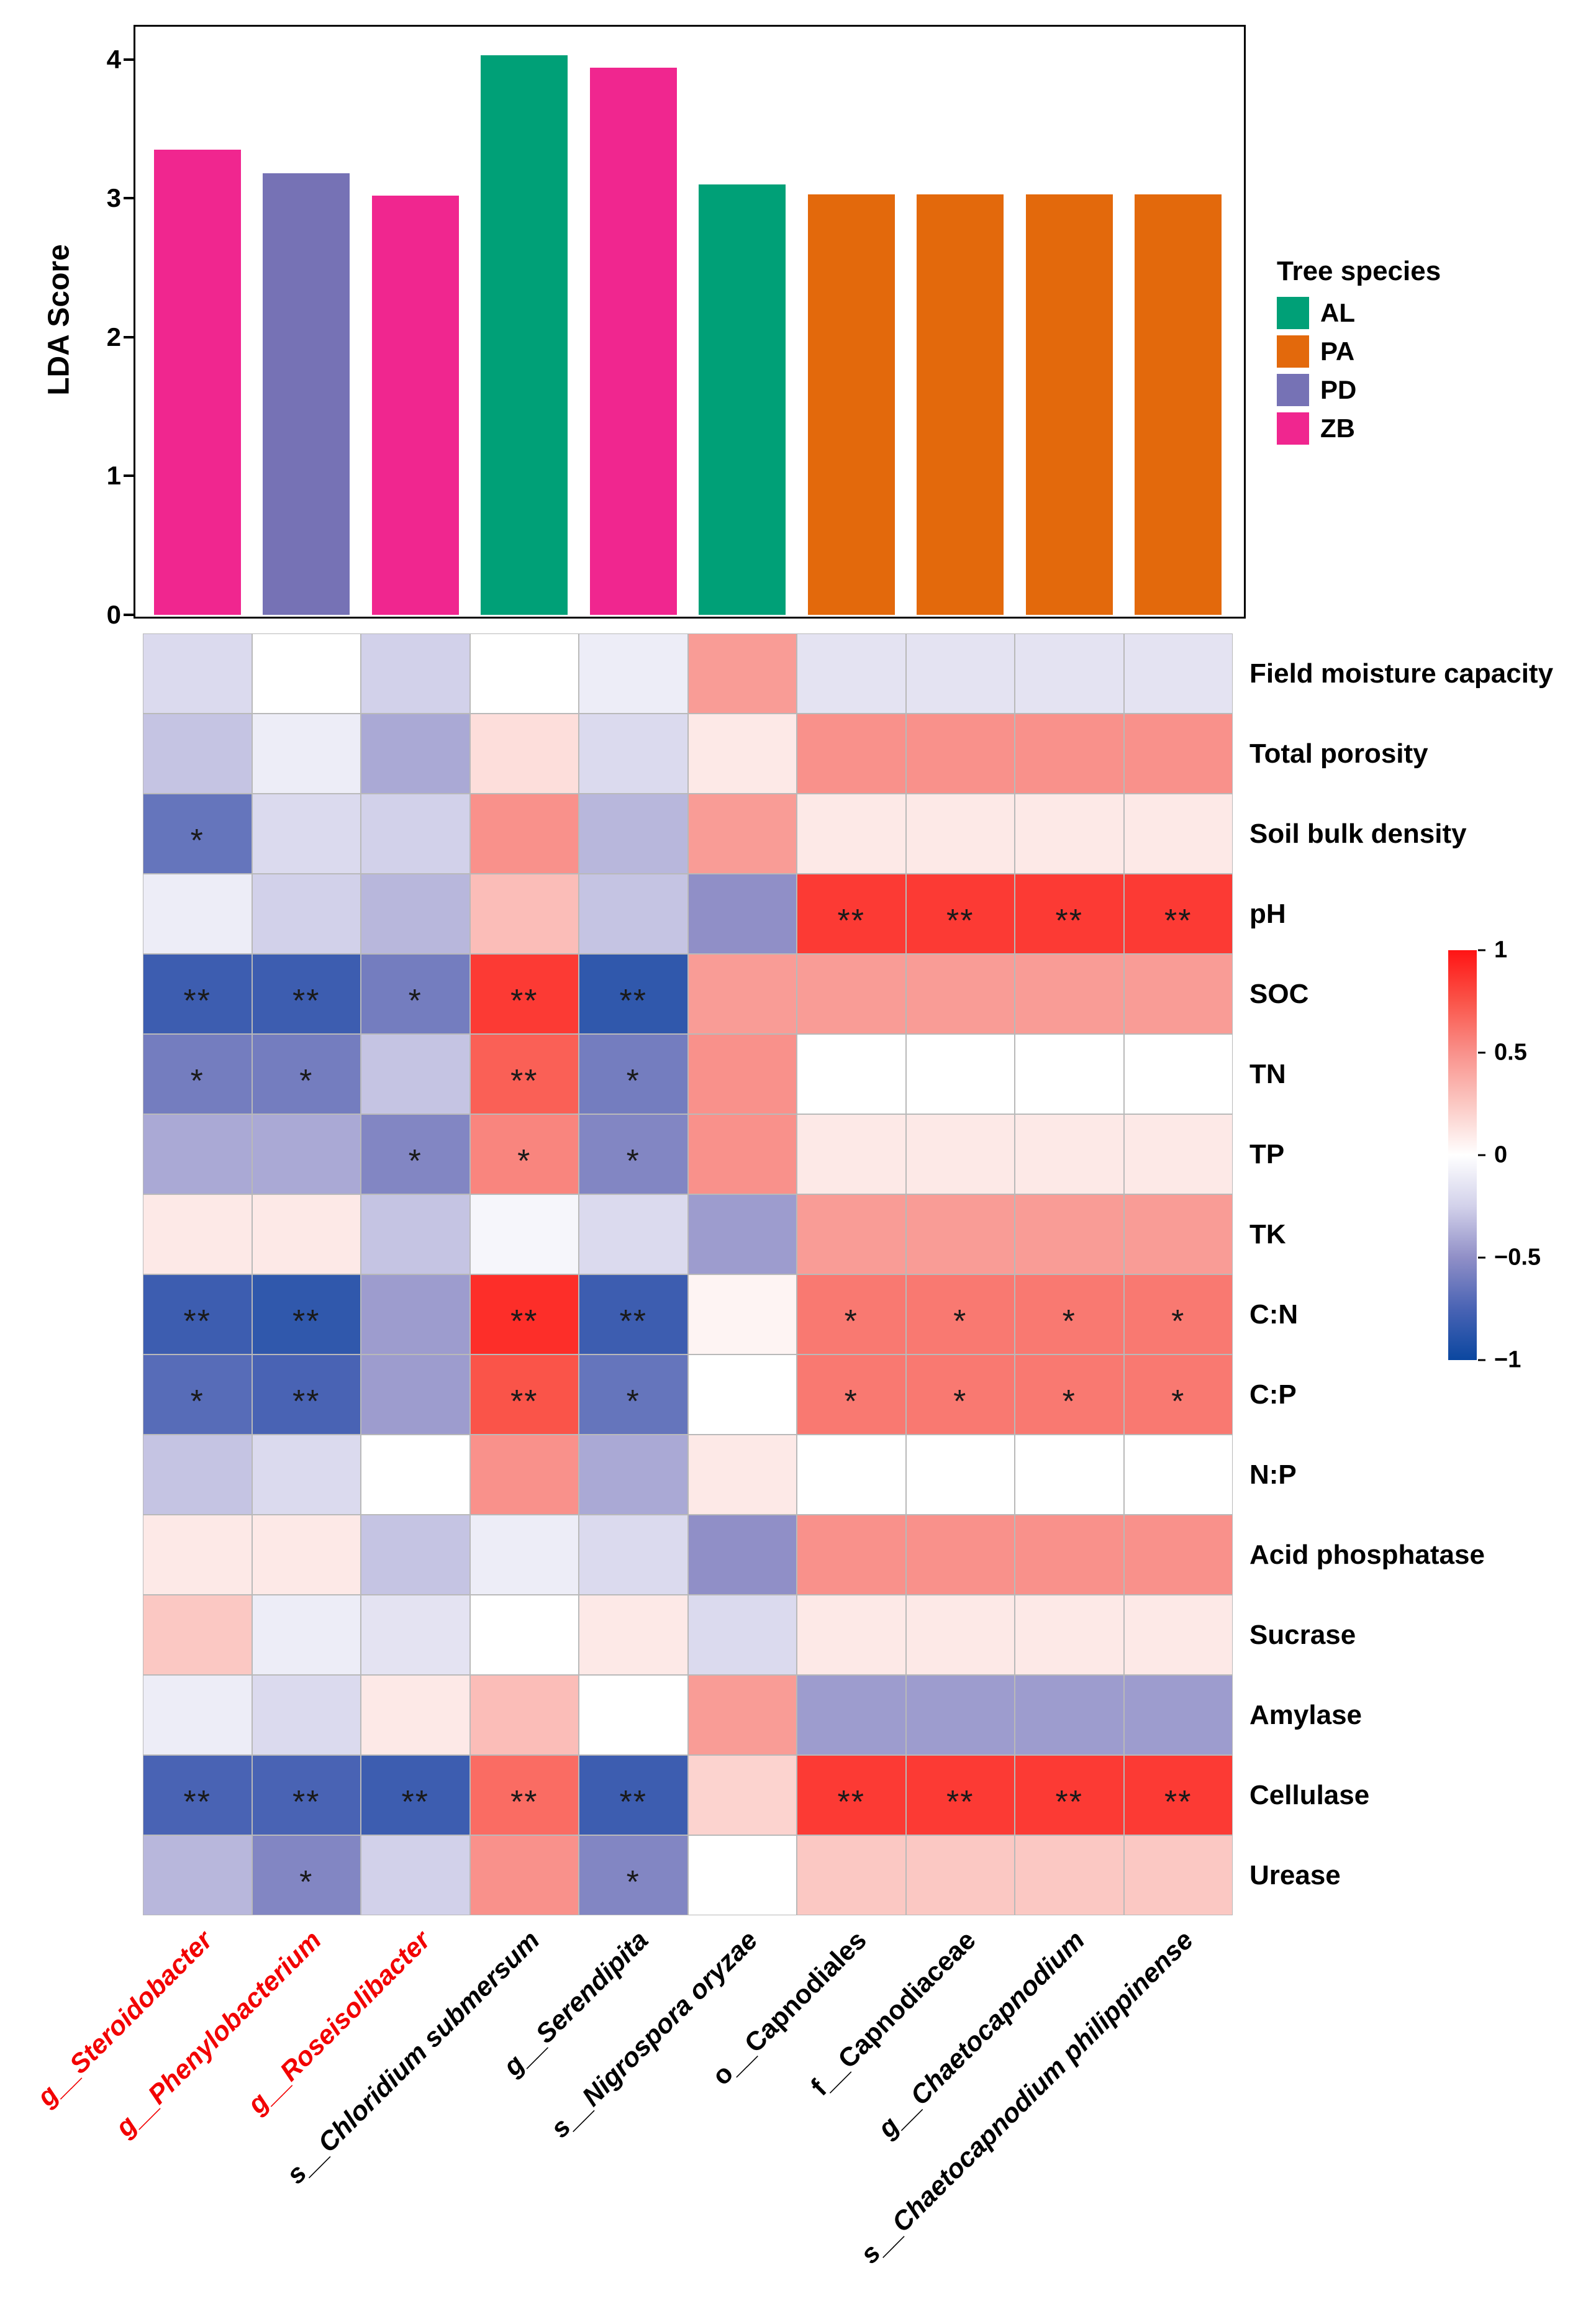 Image resolution: width=1596 pixels, height=2314 pixels. What do you see at coordinates (113, 476) in the screenshot?
I see `y-axis-tick-label: 1` at bounding box center [113, 476].